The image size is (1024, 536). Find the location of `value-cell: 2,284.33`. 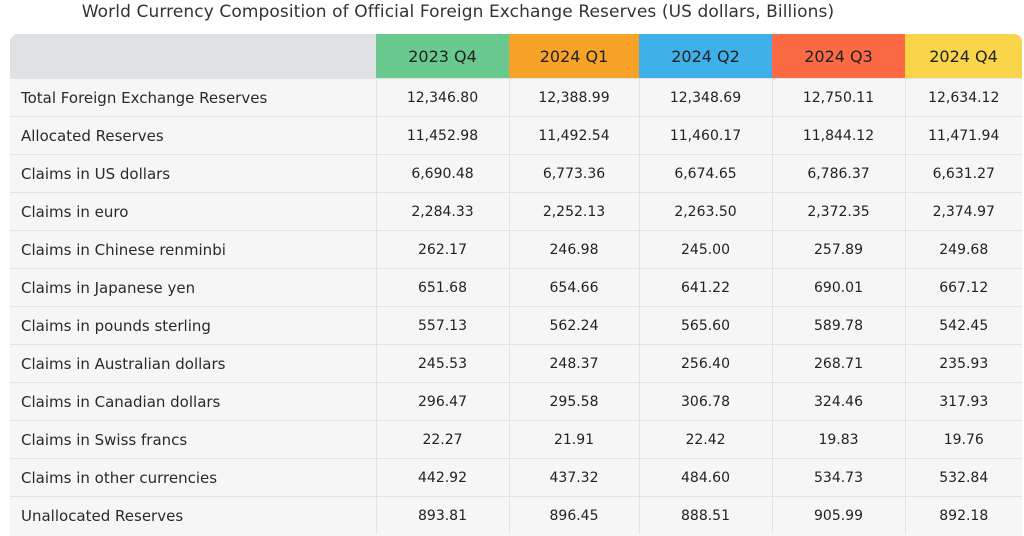

value-cell: 2,284.33 is located at coordinates (442, 211).